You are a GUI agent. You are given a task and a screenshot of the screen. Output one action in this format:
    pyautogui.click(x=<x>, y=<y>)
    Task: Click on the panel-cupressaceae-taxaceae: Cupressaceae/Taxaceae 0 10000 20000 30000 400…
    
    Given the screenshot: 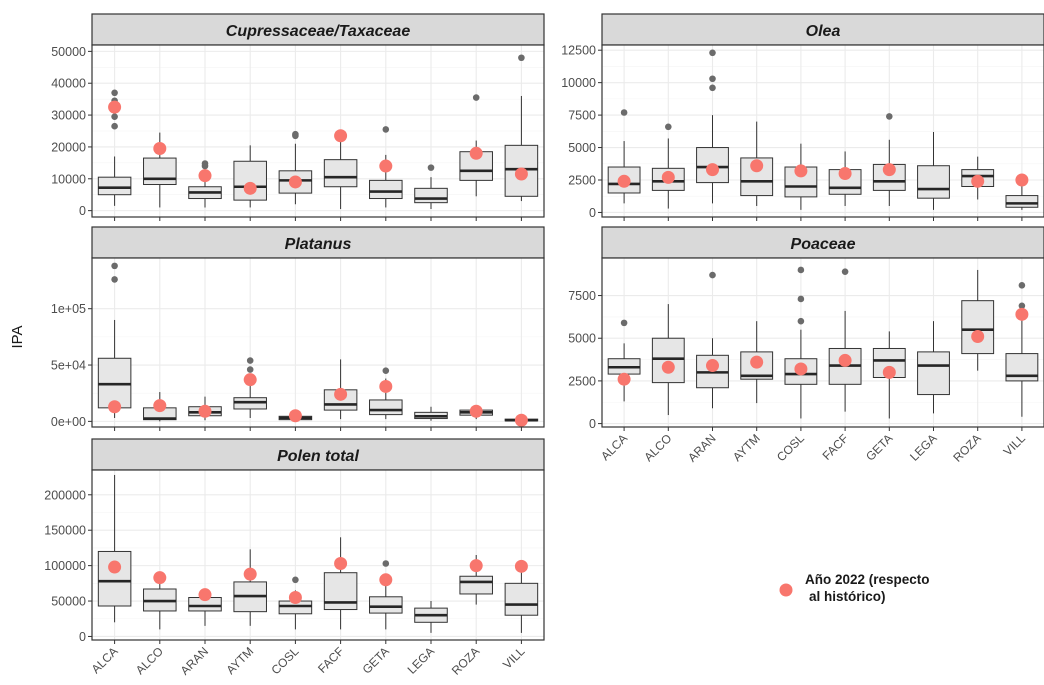 What is the action you would take?
    pyautogui.click(x=298, y=117)
    